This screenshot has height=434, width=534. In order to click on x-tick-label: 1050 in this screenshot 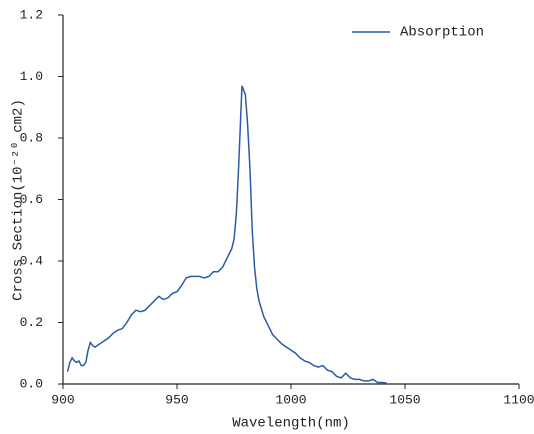, I will do `click(404, 399)`.